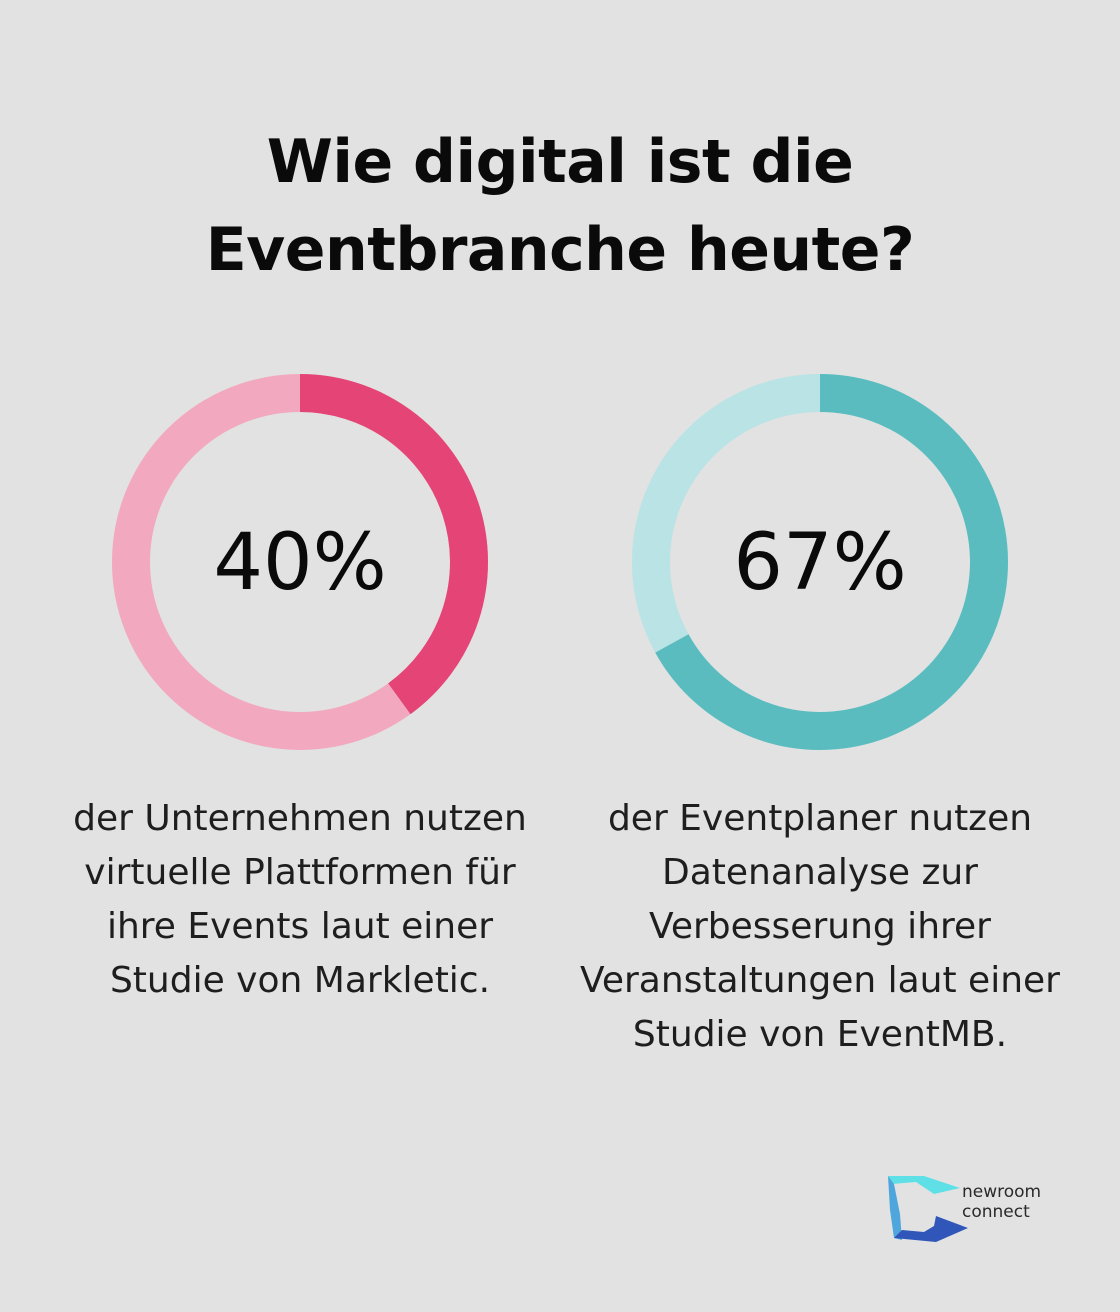 The height and width of the screenshot is (1312, 1120). Describe the element at coordinates (924, 1185) in the screenshot. I see `logo-stroke-top` at that location.